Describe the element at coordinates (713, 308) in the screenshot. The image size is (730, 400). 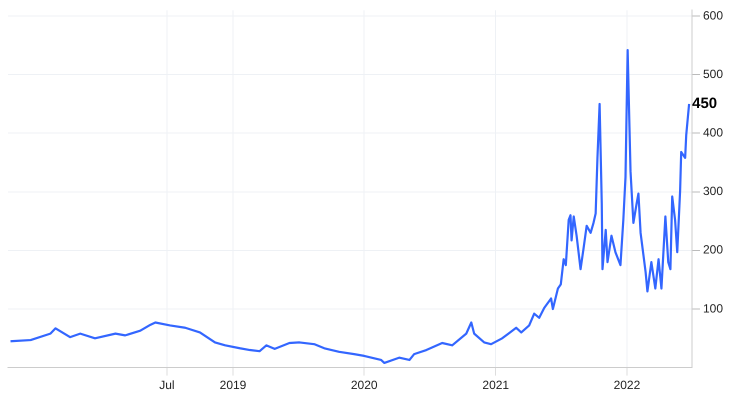
I see `y-tick-label: 100` at that location.